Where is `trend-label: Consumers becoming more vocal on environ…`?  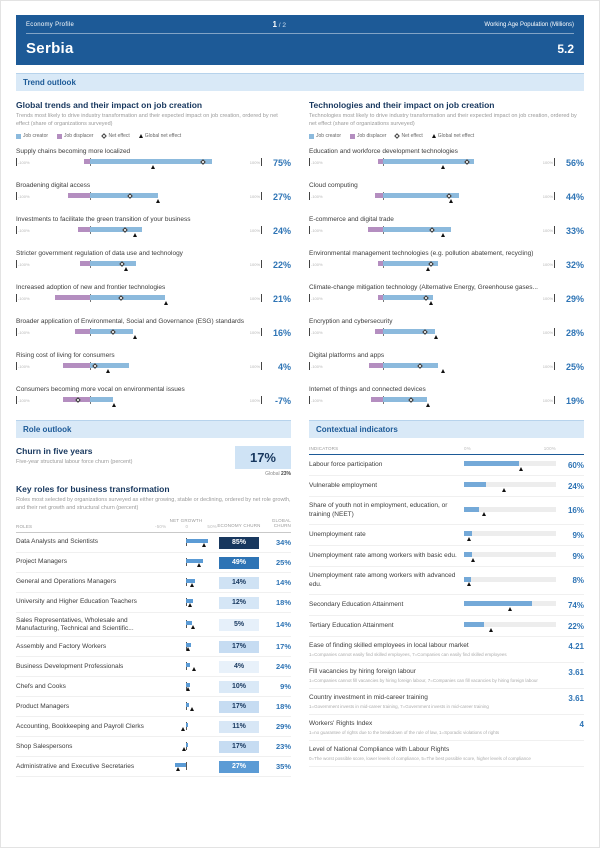
trend-label: Consumers becoming more vocal on environ… is located at coordinates (100, 390).